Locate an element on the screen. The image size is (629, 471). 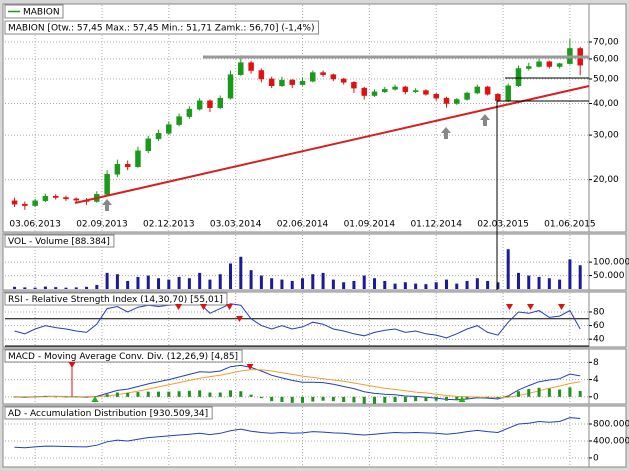
x-tick-label: 02.12.2013 is located at coordinates (169, 225).